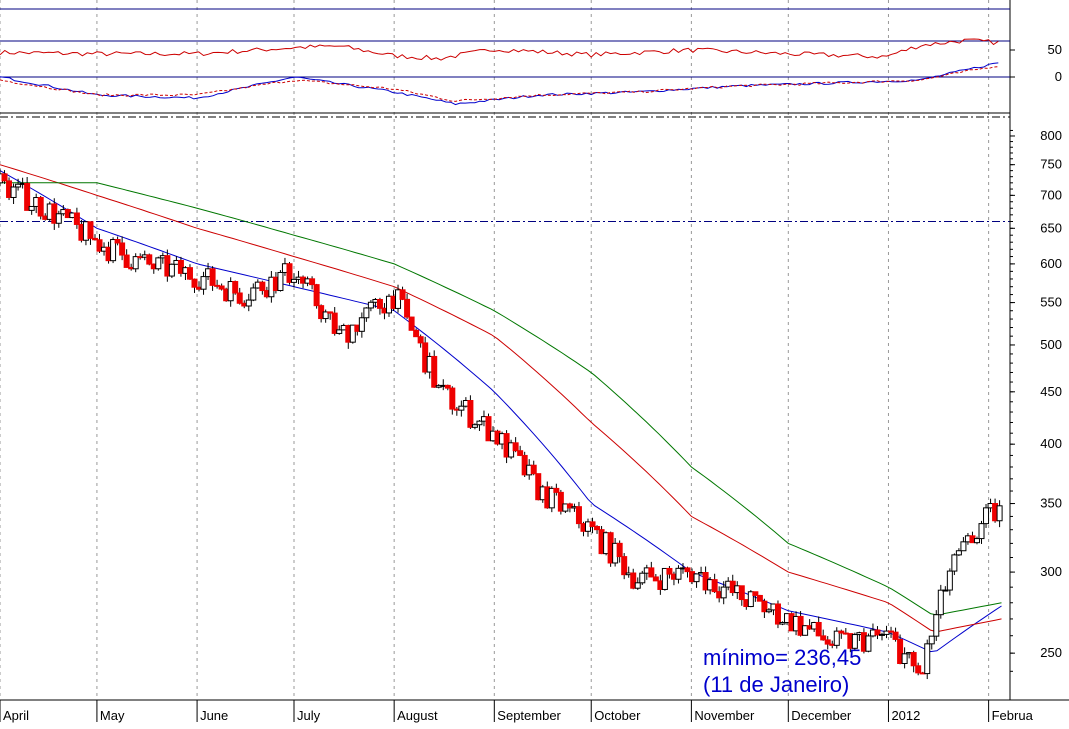 The height and width of the screenshot is (729, 1069). What do you see at coordinates (1051, 652) in the screenshot?
I see `y-tick-label: 250` at bounding box center [1051, 652].